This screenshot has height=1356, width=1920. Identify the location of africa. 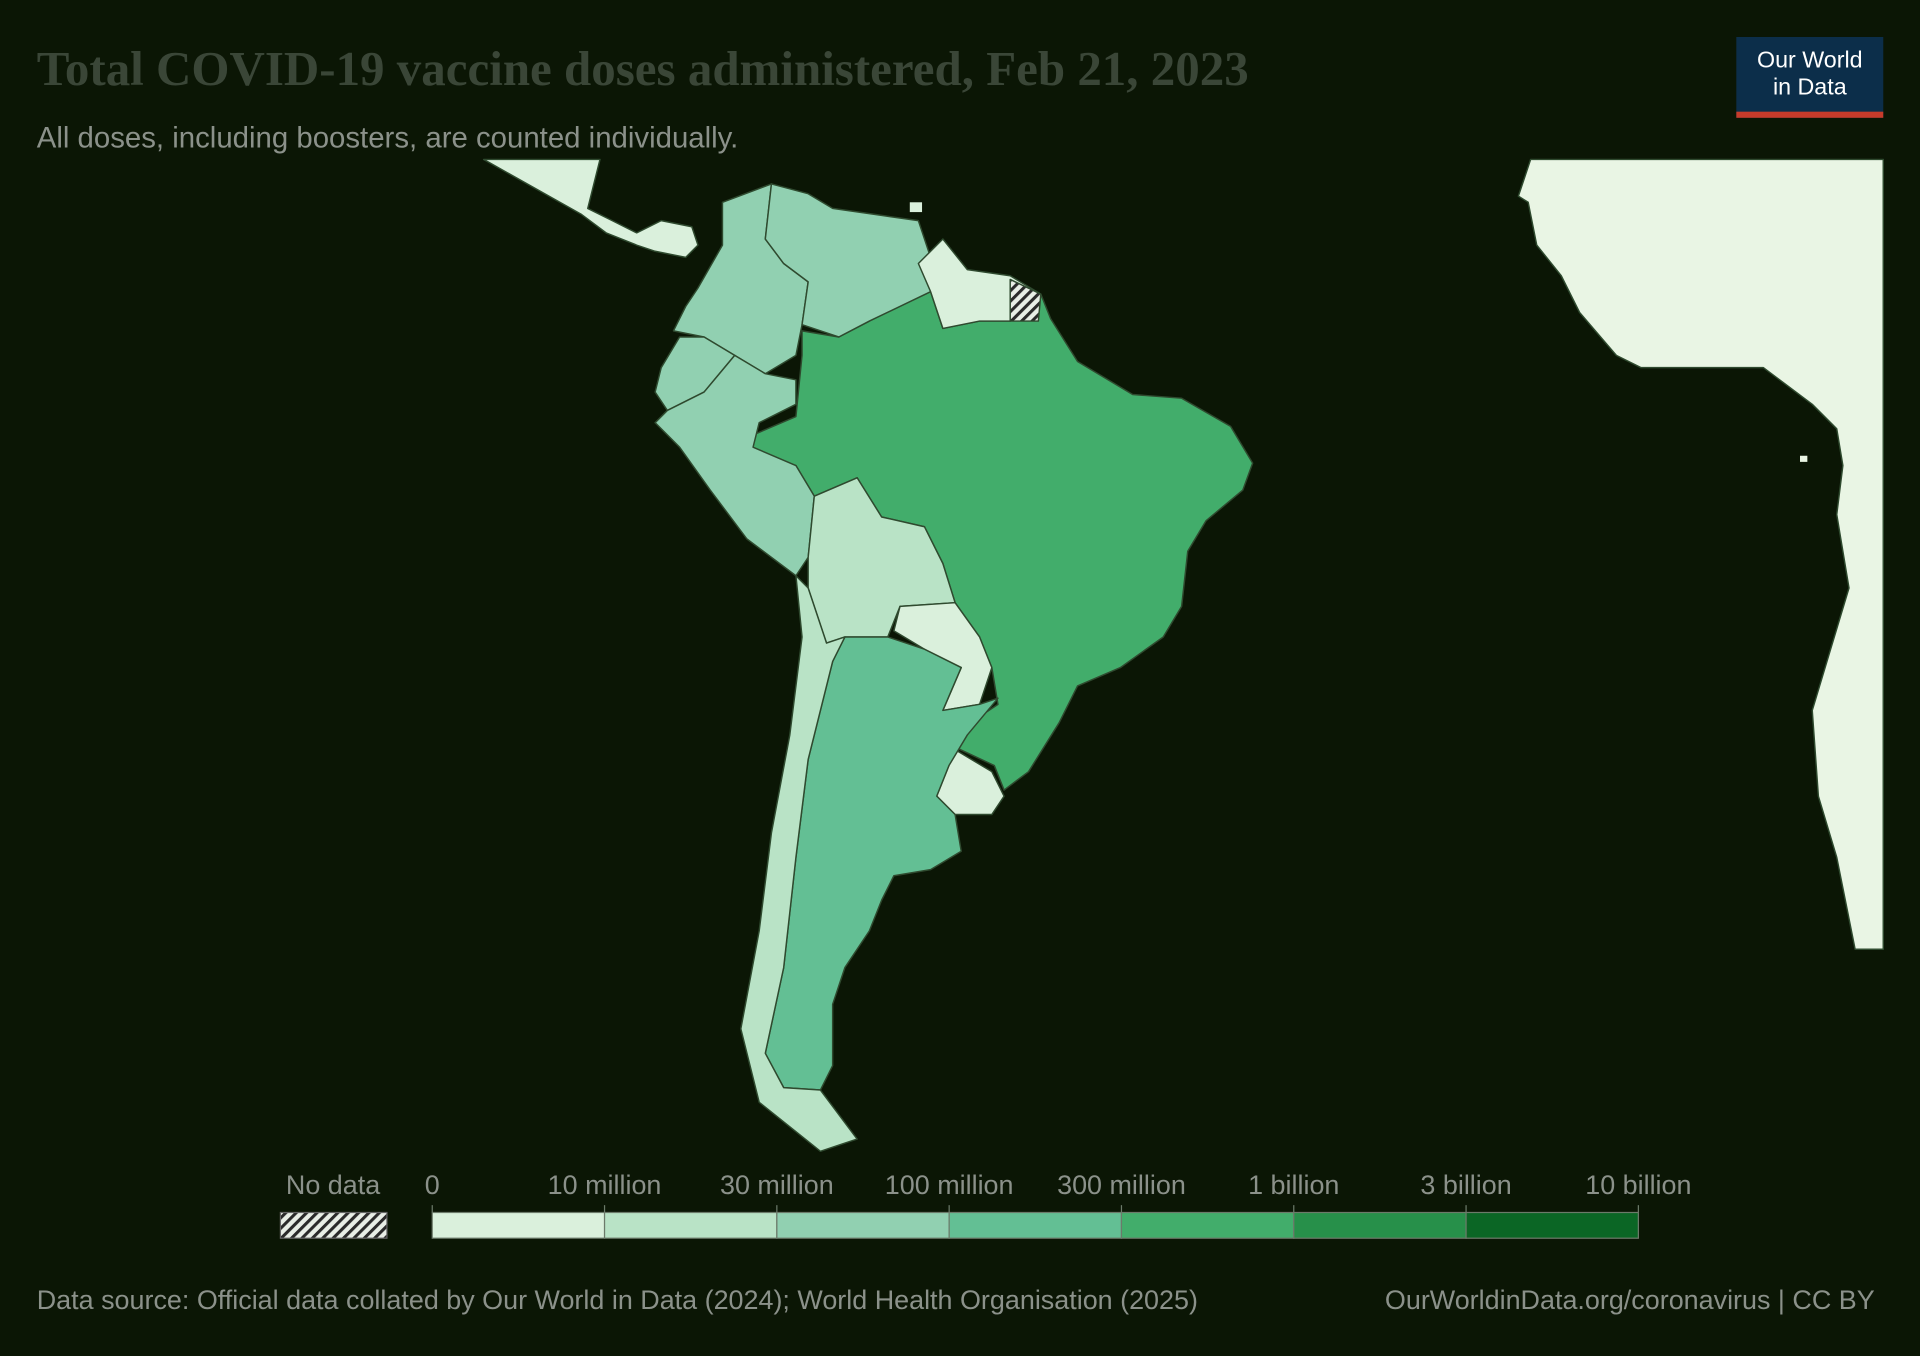
(1700, 554).